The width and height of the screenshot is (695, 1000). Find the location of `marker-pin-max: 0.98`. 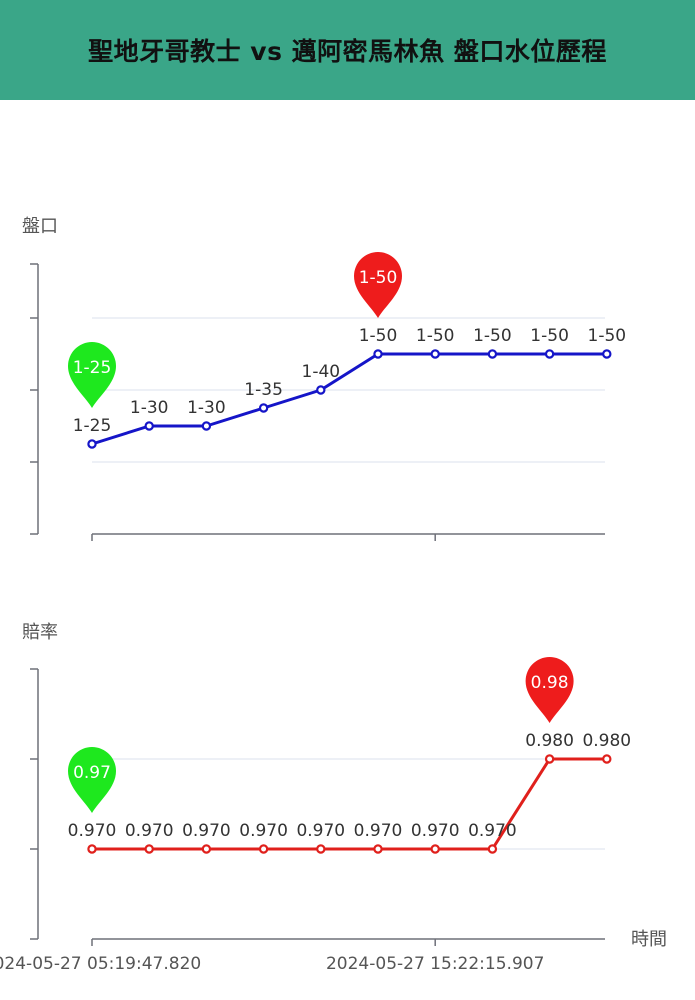

marker-pin-max: 0.98 is located at coordinates (549, 690).